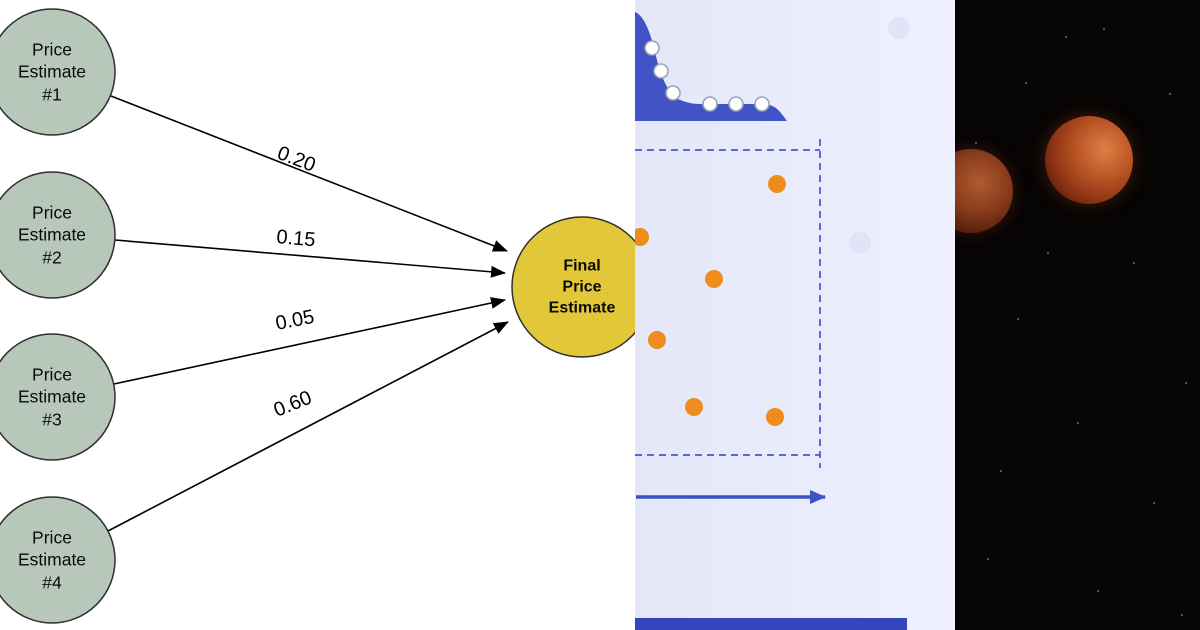 This screenshot has width=1200, height=630. What do you see at coordinates (984, 191) in the screenshot?
I see `partial-moon-left-icon` at bounding box center [984, 191].